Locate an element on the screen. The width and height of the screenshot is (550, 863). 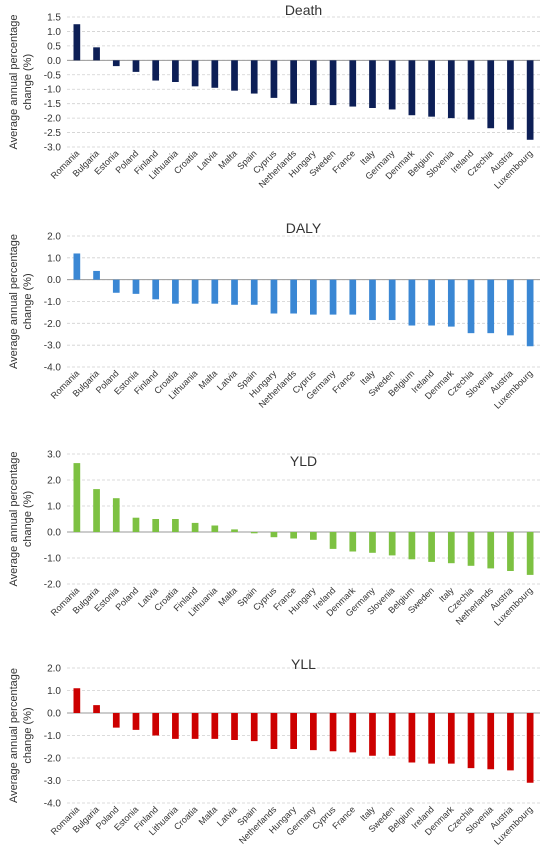
y-tick-label: 1.5 is located at coordinates (54, 18).